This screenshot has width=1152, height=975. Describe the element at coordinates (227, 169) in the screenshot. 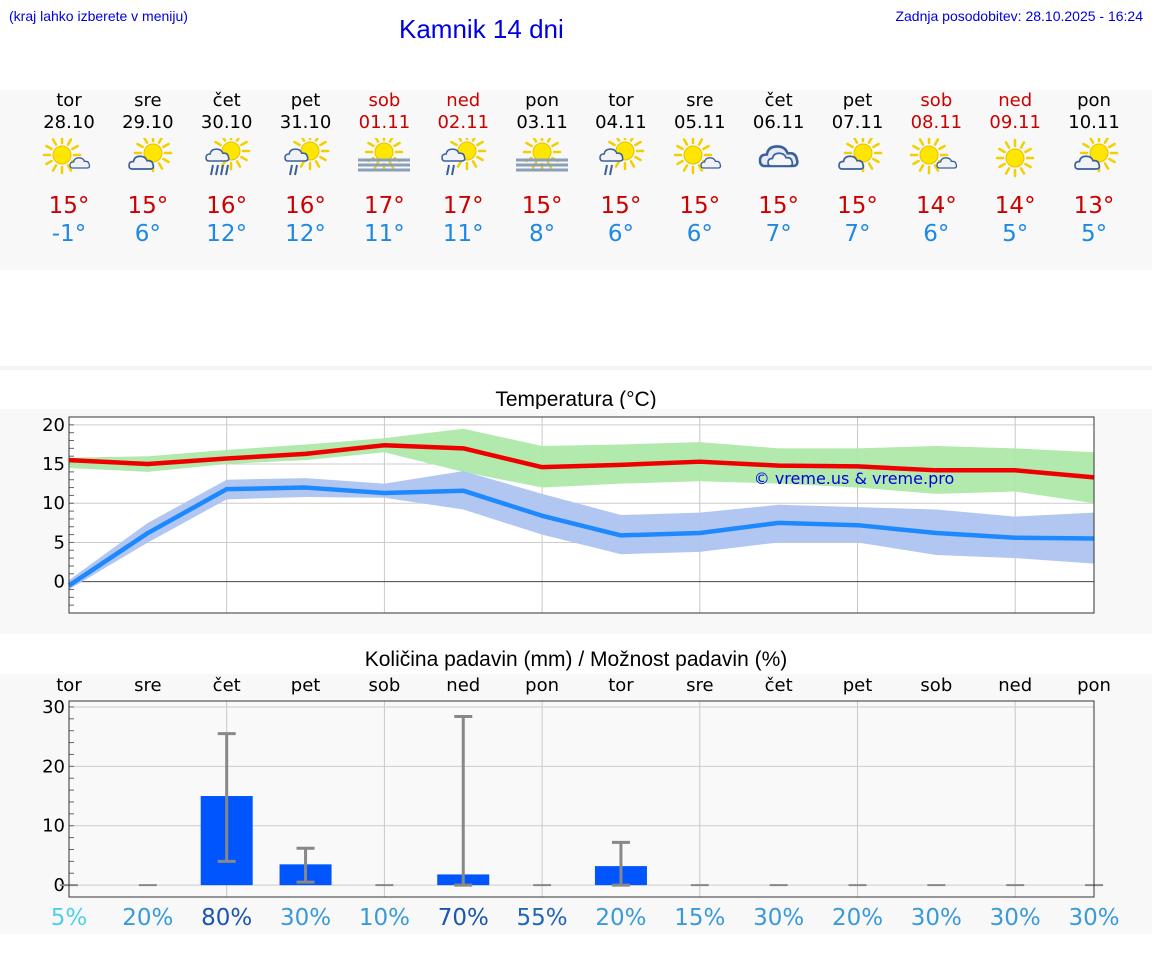

I see `day-column: čet 30.10 16° 12°` at that location.